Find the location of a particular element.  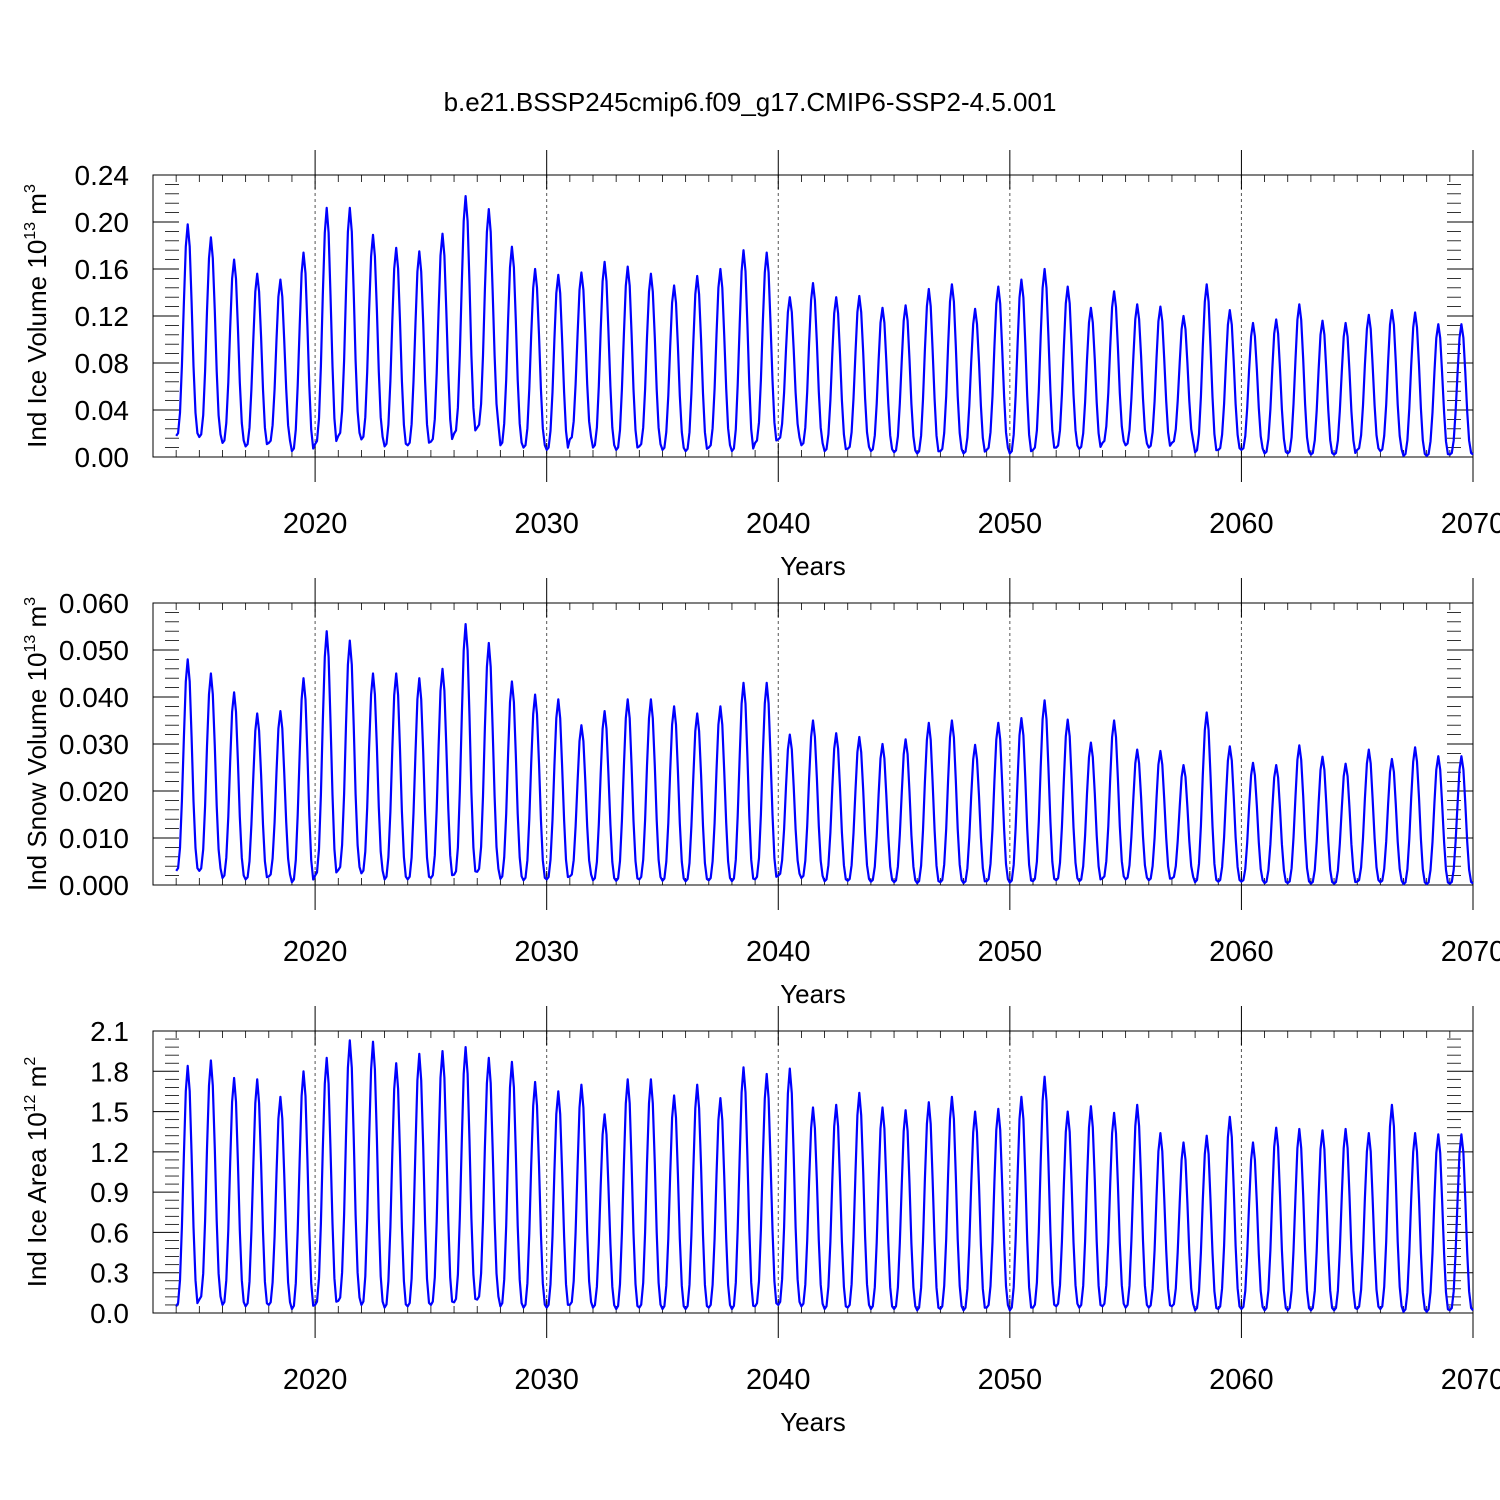

y-tick-label: 0.16 is located at coordinates (102, 269).